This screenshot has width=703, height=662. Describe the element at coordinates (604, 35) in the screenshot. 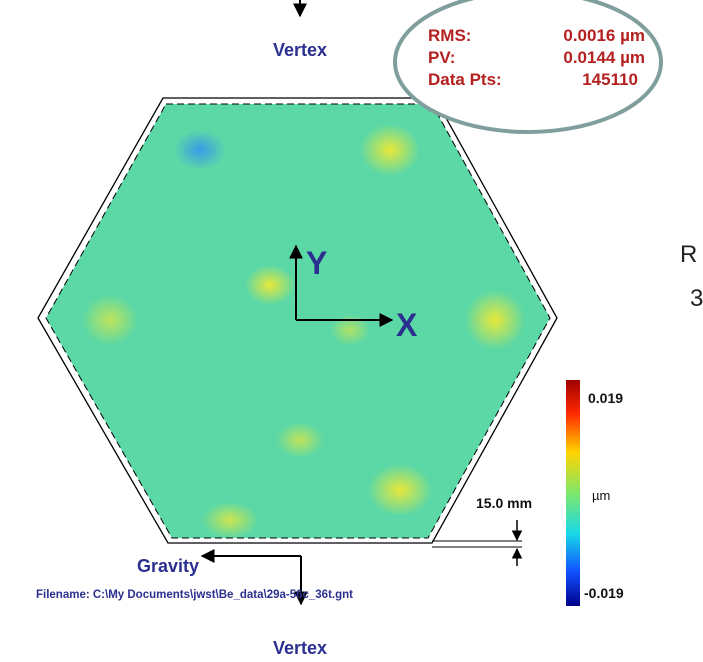

I see `rms-value: 0.0016 µm` at that location.